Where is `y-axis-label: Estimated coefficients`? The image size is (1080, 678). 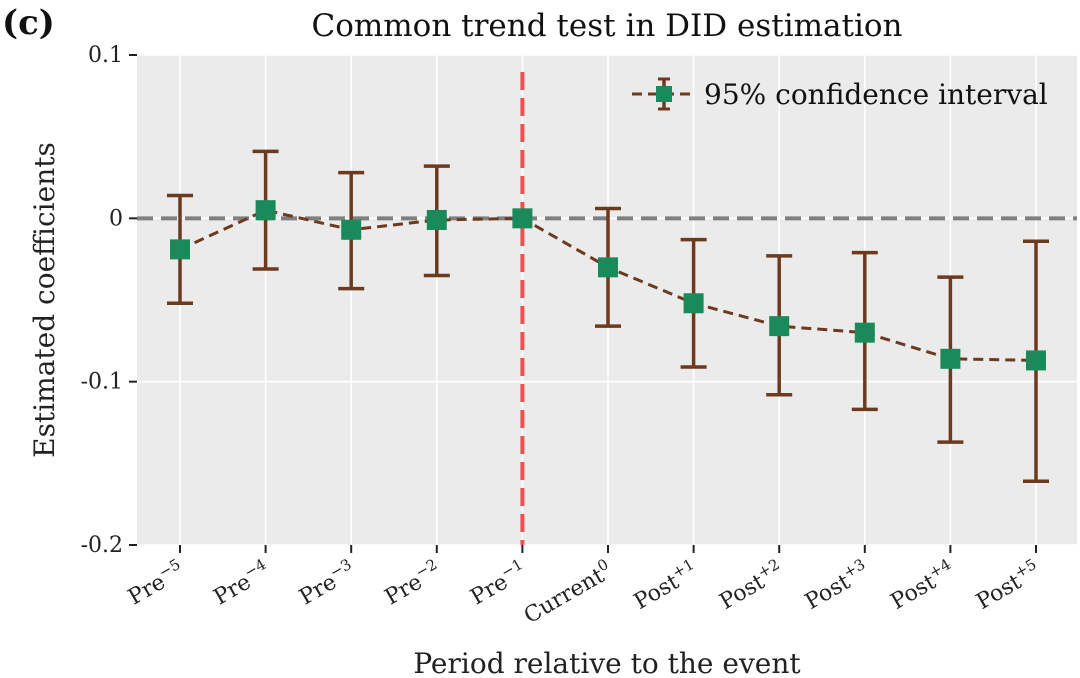 y-axis-label: Estimated coefficients is located at coordinates (44, 300).